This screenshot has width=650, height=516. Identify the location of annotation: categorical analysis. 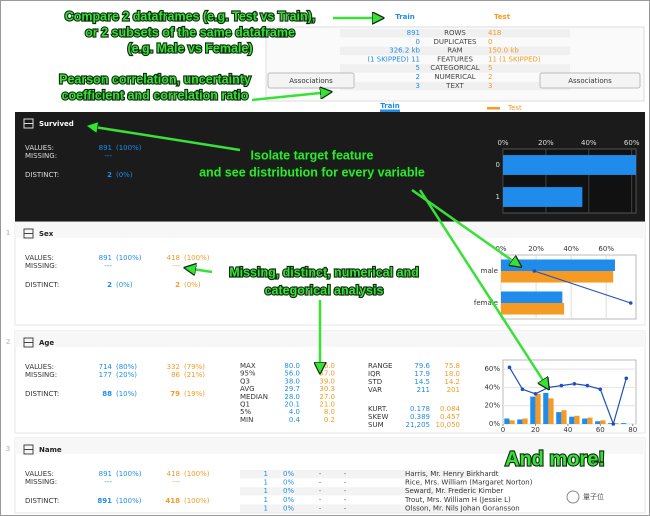
(324, 290).